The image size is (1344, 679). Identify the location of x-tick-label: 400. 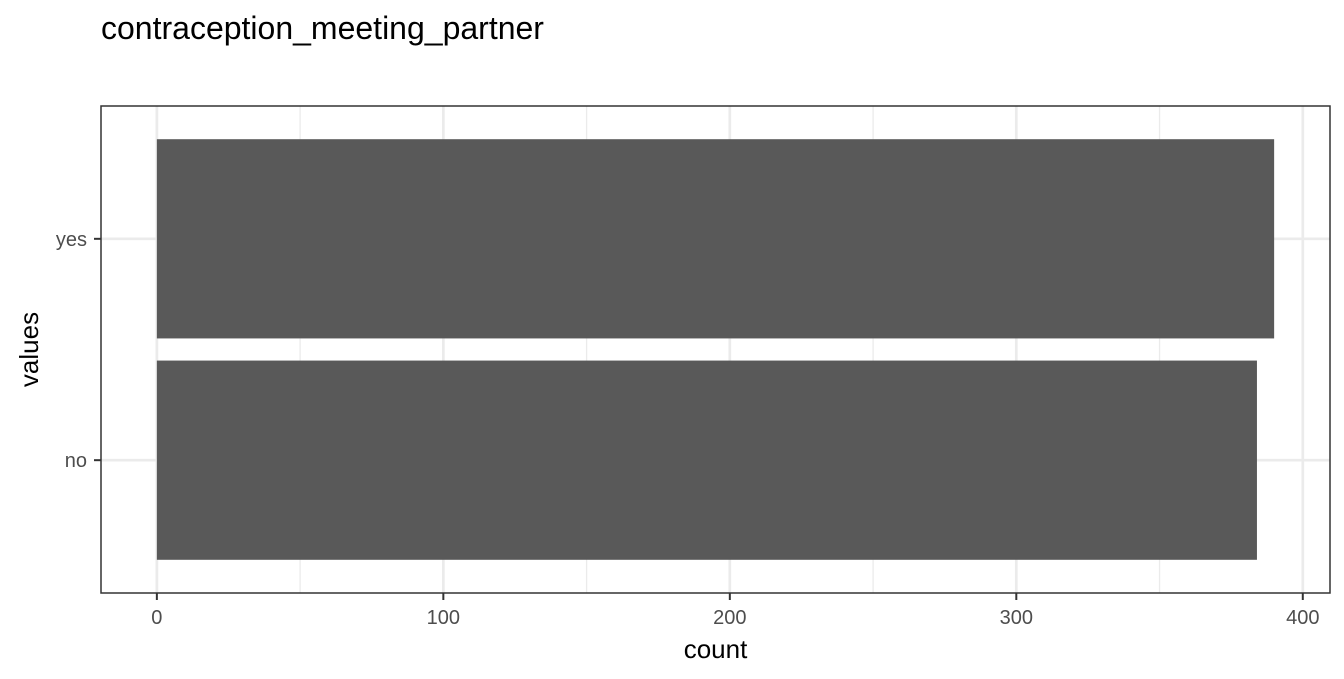
(1302, 618).